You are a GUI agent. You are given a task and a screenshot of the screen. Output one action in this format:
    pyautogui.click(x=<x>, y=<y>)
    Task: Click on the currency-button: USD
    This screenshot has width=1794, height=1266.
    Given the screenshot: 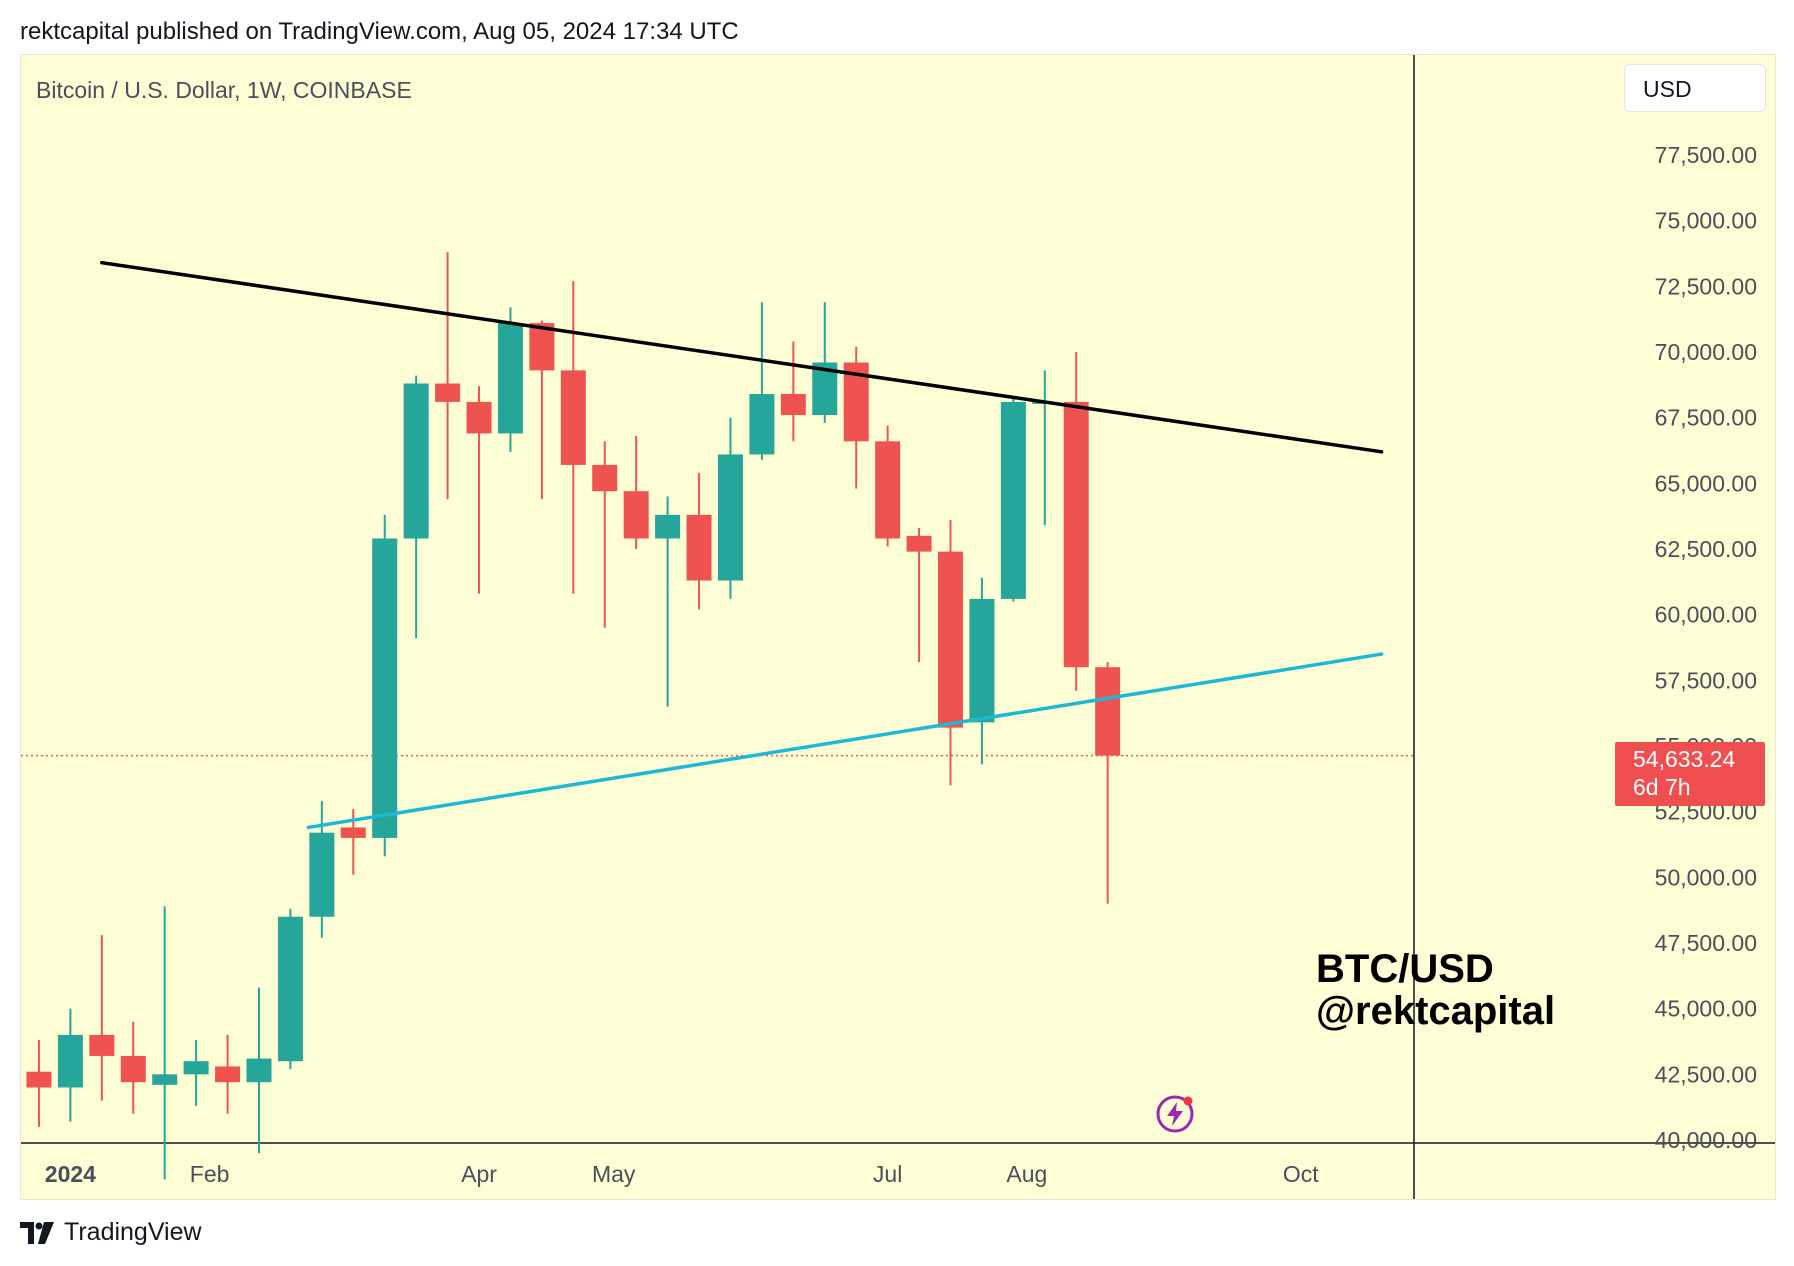 What is the action you would take?
    pyautogui.click(x=1695, y=88)
    